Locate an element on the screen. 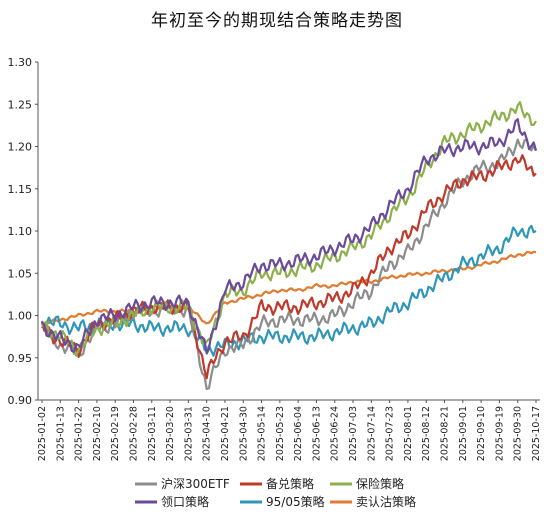  x-tick-label: 2025-03-20 is located at coordinates (170, 433).